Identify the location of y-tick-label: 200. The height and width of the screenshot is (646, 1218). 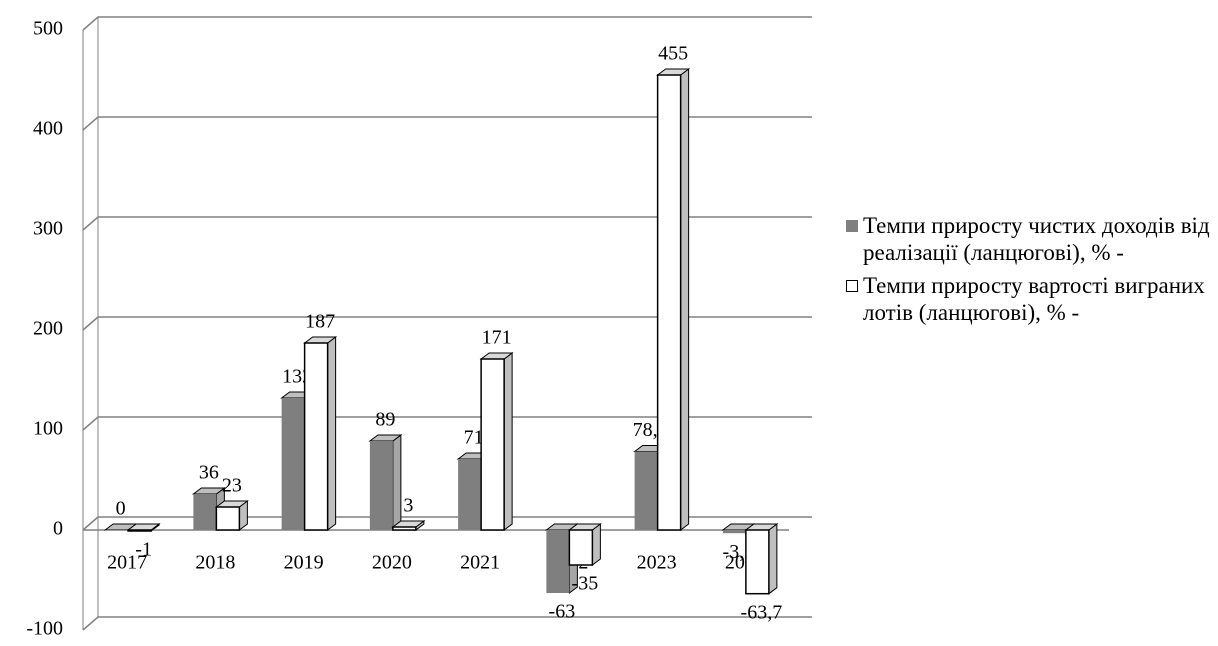
(48, 329).